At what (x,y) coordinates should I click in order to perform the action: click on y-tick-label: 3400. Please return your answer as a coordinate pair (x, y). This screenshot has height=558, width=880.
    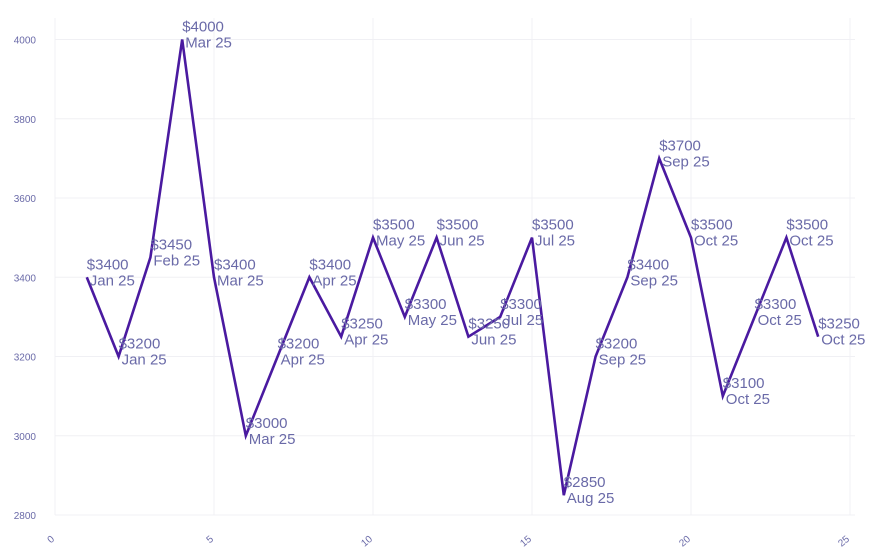
    Looking at the image, I should click on (25, 278).